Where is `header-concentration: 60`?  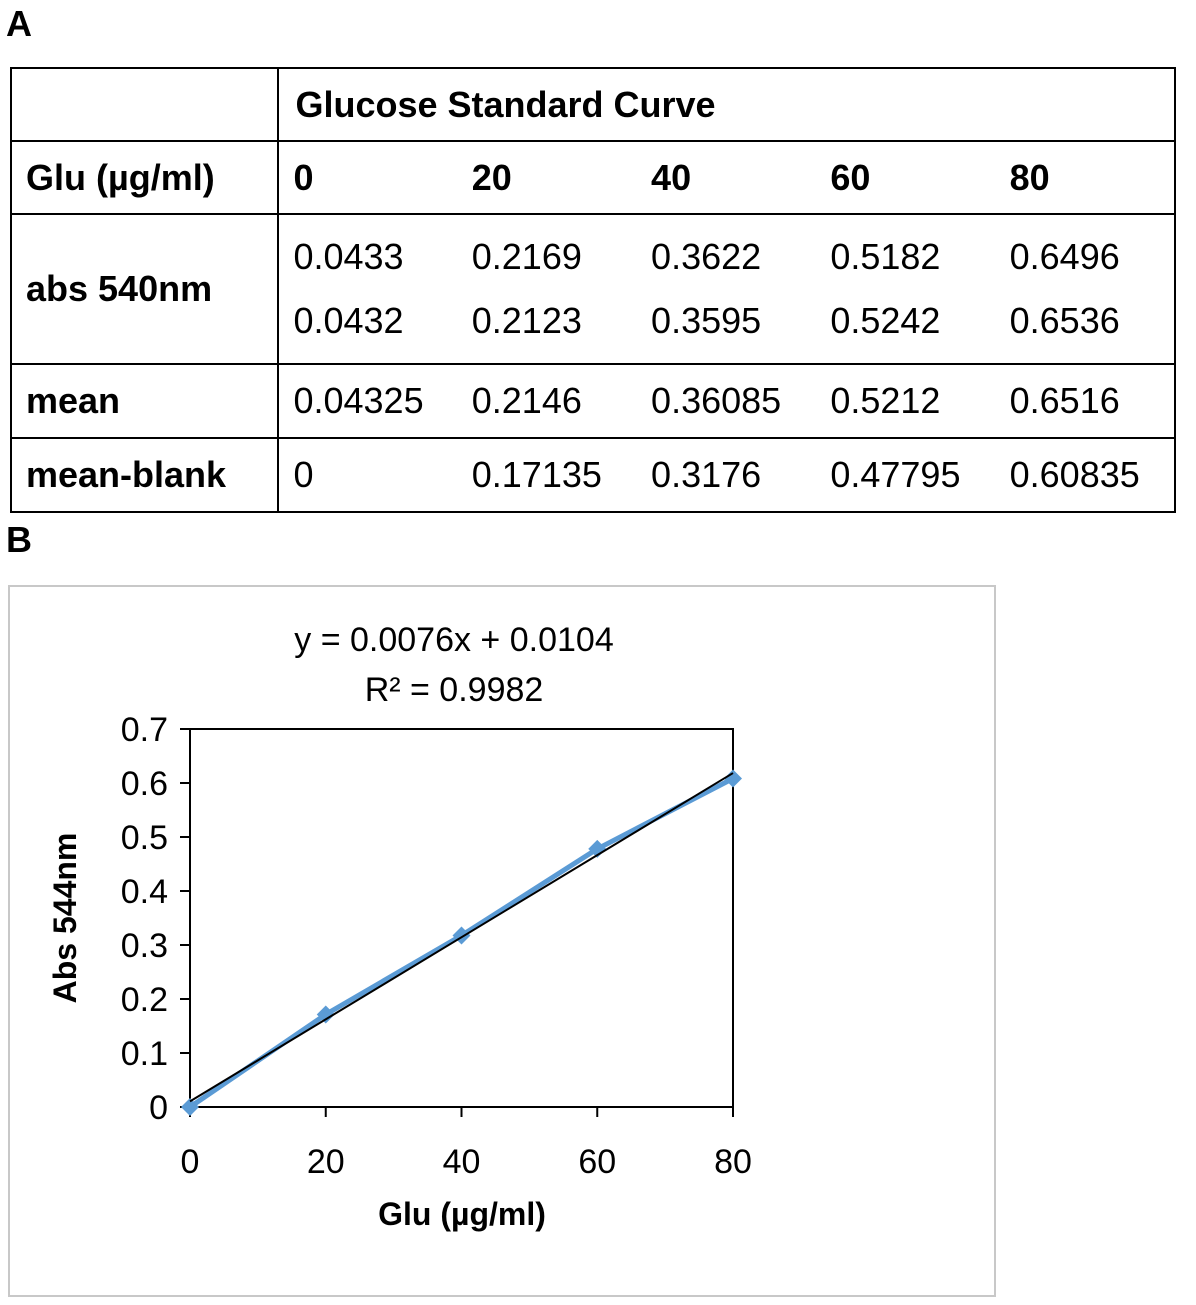
header-concentration: 60 is located at coordinates (906, 177).